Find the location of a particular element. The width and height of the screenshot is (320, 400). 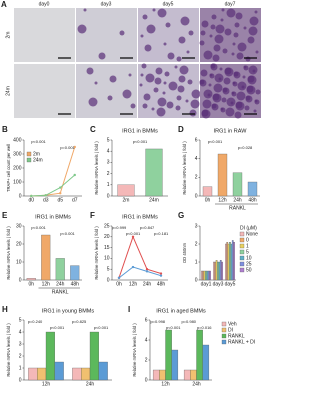

column-label: day0 is located at coordinates (44, 4).